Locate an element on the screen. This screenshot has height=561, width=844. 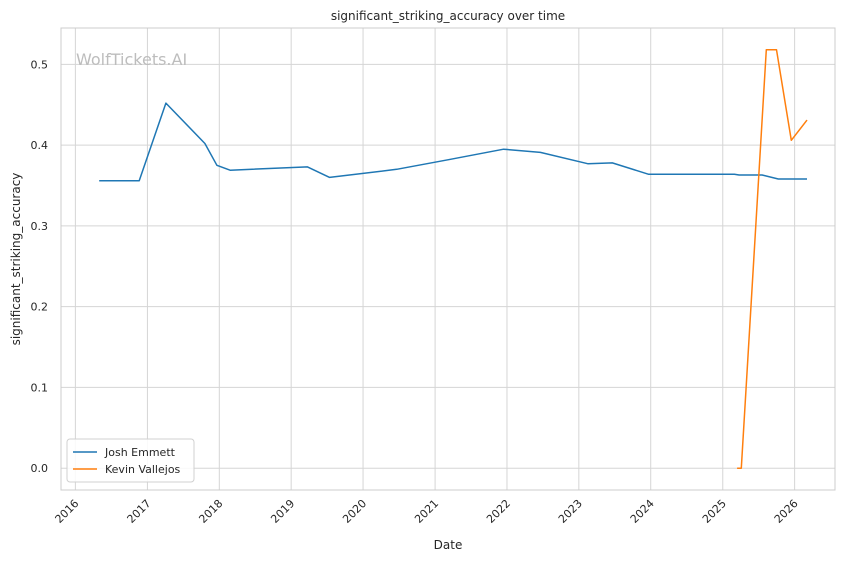
x-tick-label: 2017 is located at coordinates (139, 511).